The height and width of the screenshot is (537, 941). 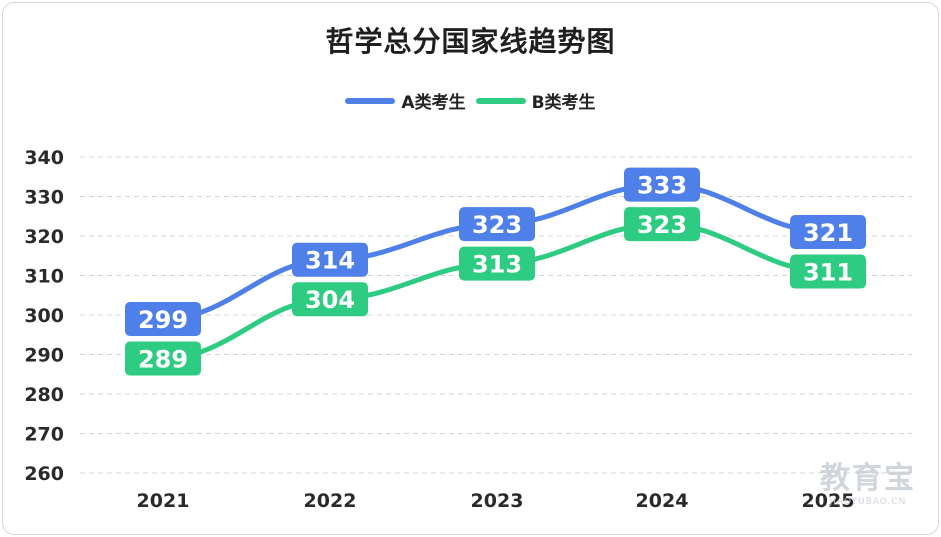 I want to click on y-axis: 260 270 280 290 300 310 320 330 340, so click(x=44, y=316).